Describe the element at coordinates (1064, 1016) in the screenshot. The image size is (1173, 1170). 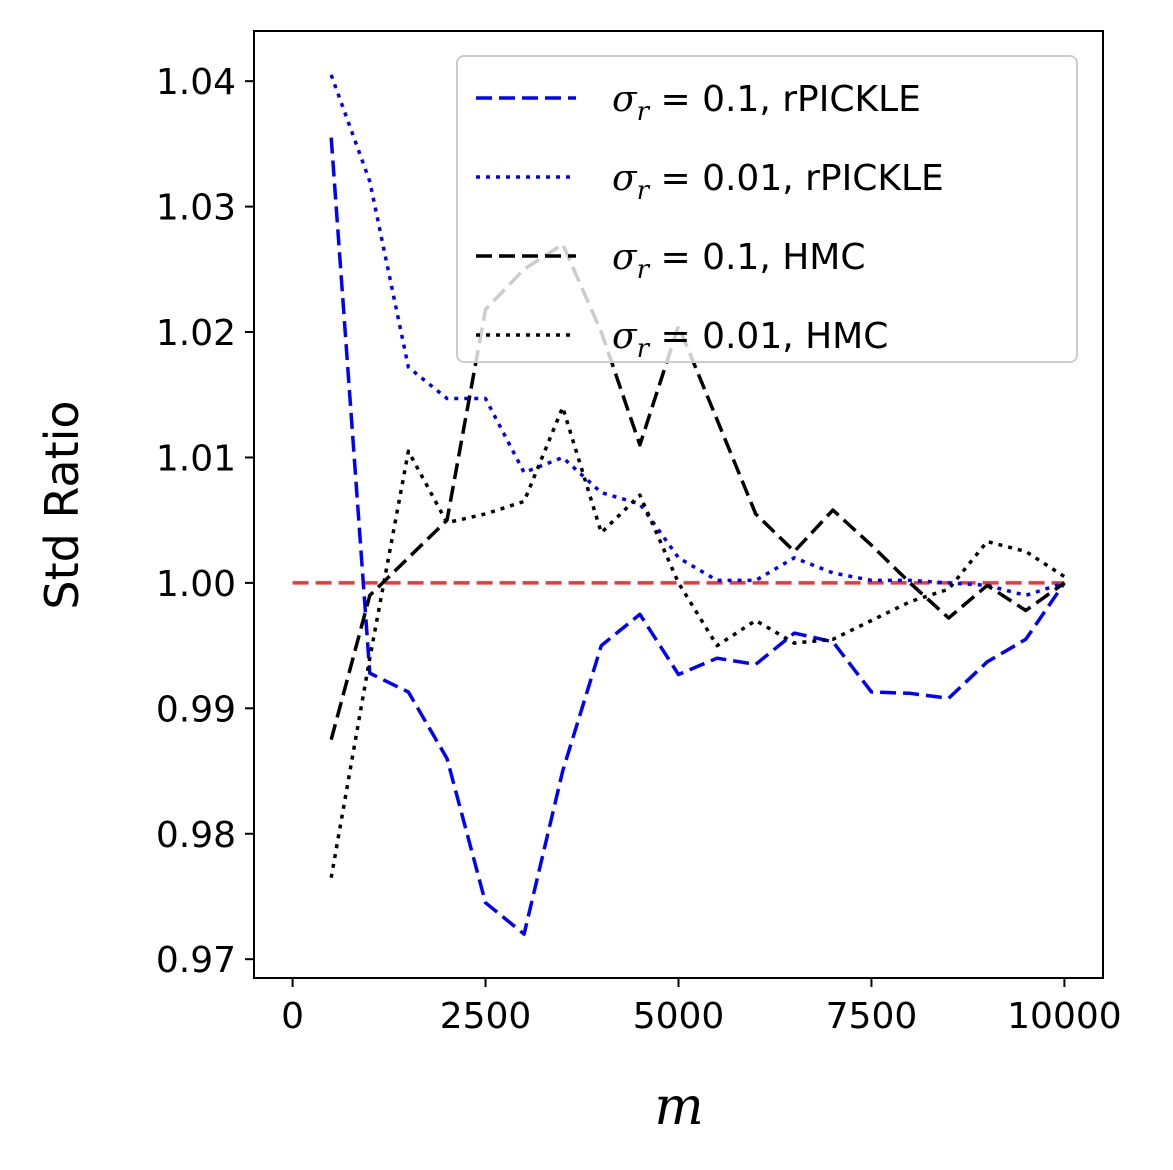
I see `x-tick-label: 10000` at that location.